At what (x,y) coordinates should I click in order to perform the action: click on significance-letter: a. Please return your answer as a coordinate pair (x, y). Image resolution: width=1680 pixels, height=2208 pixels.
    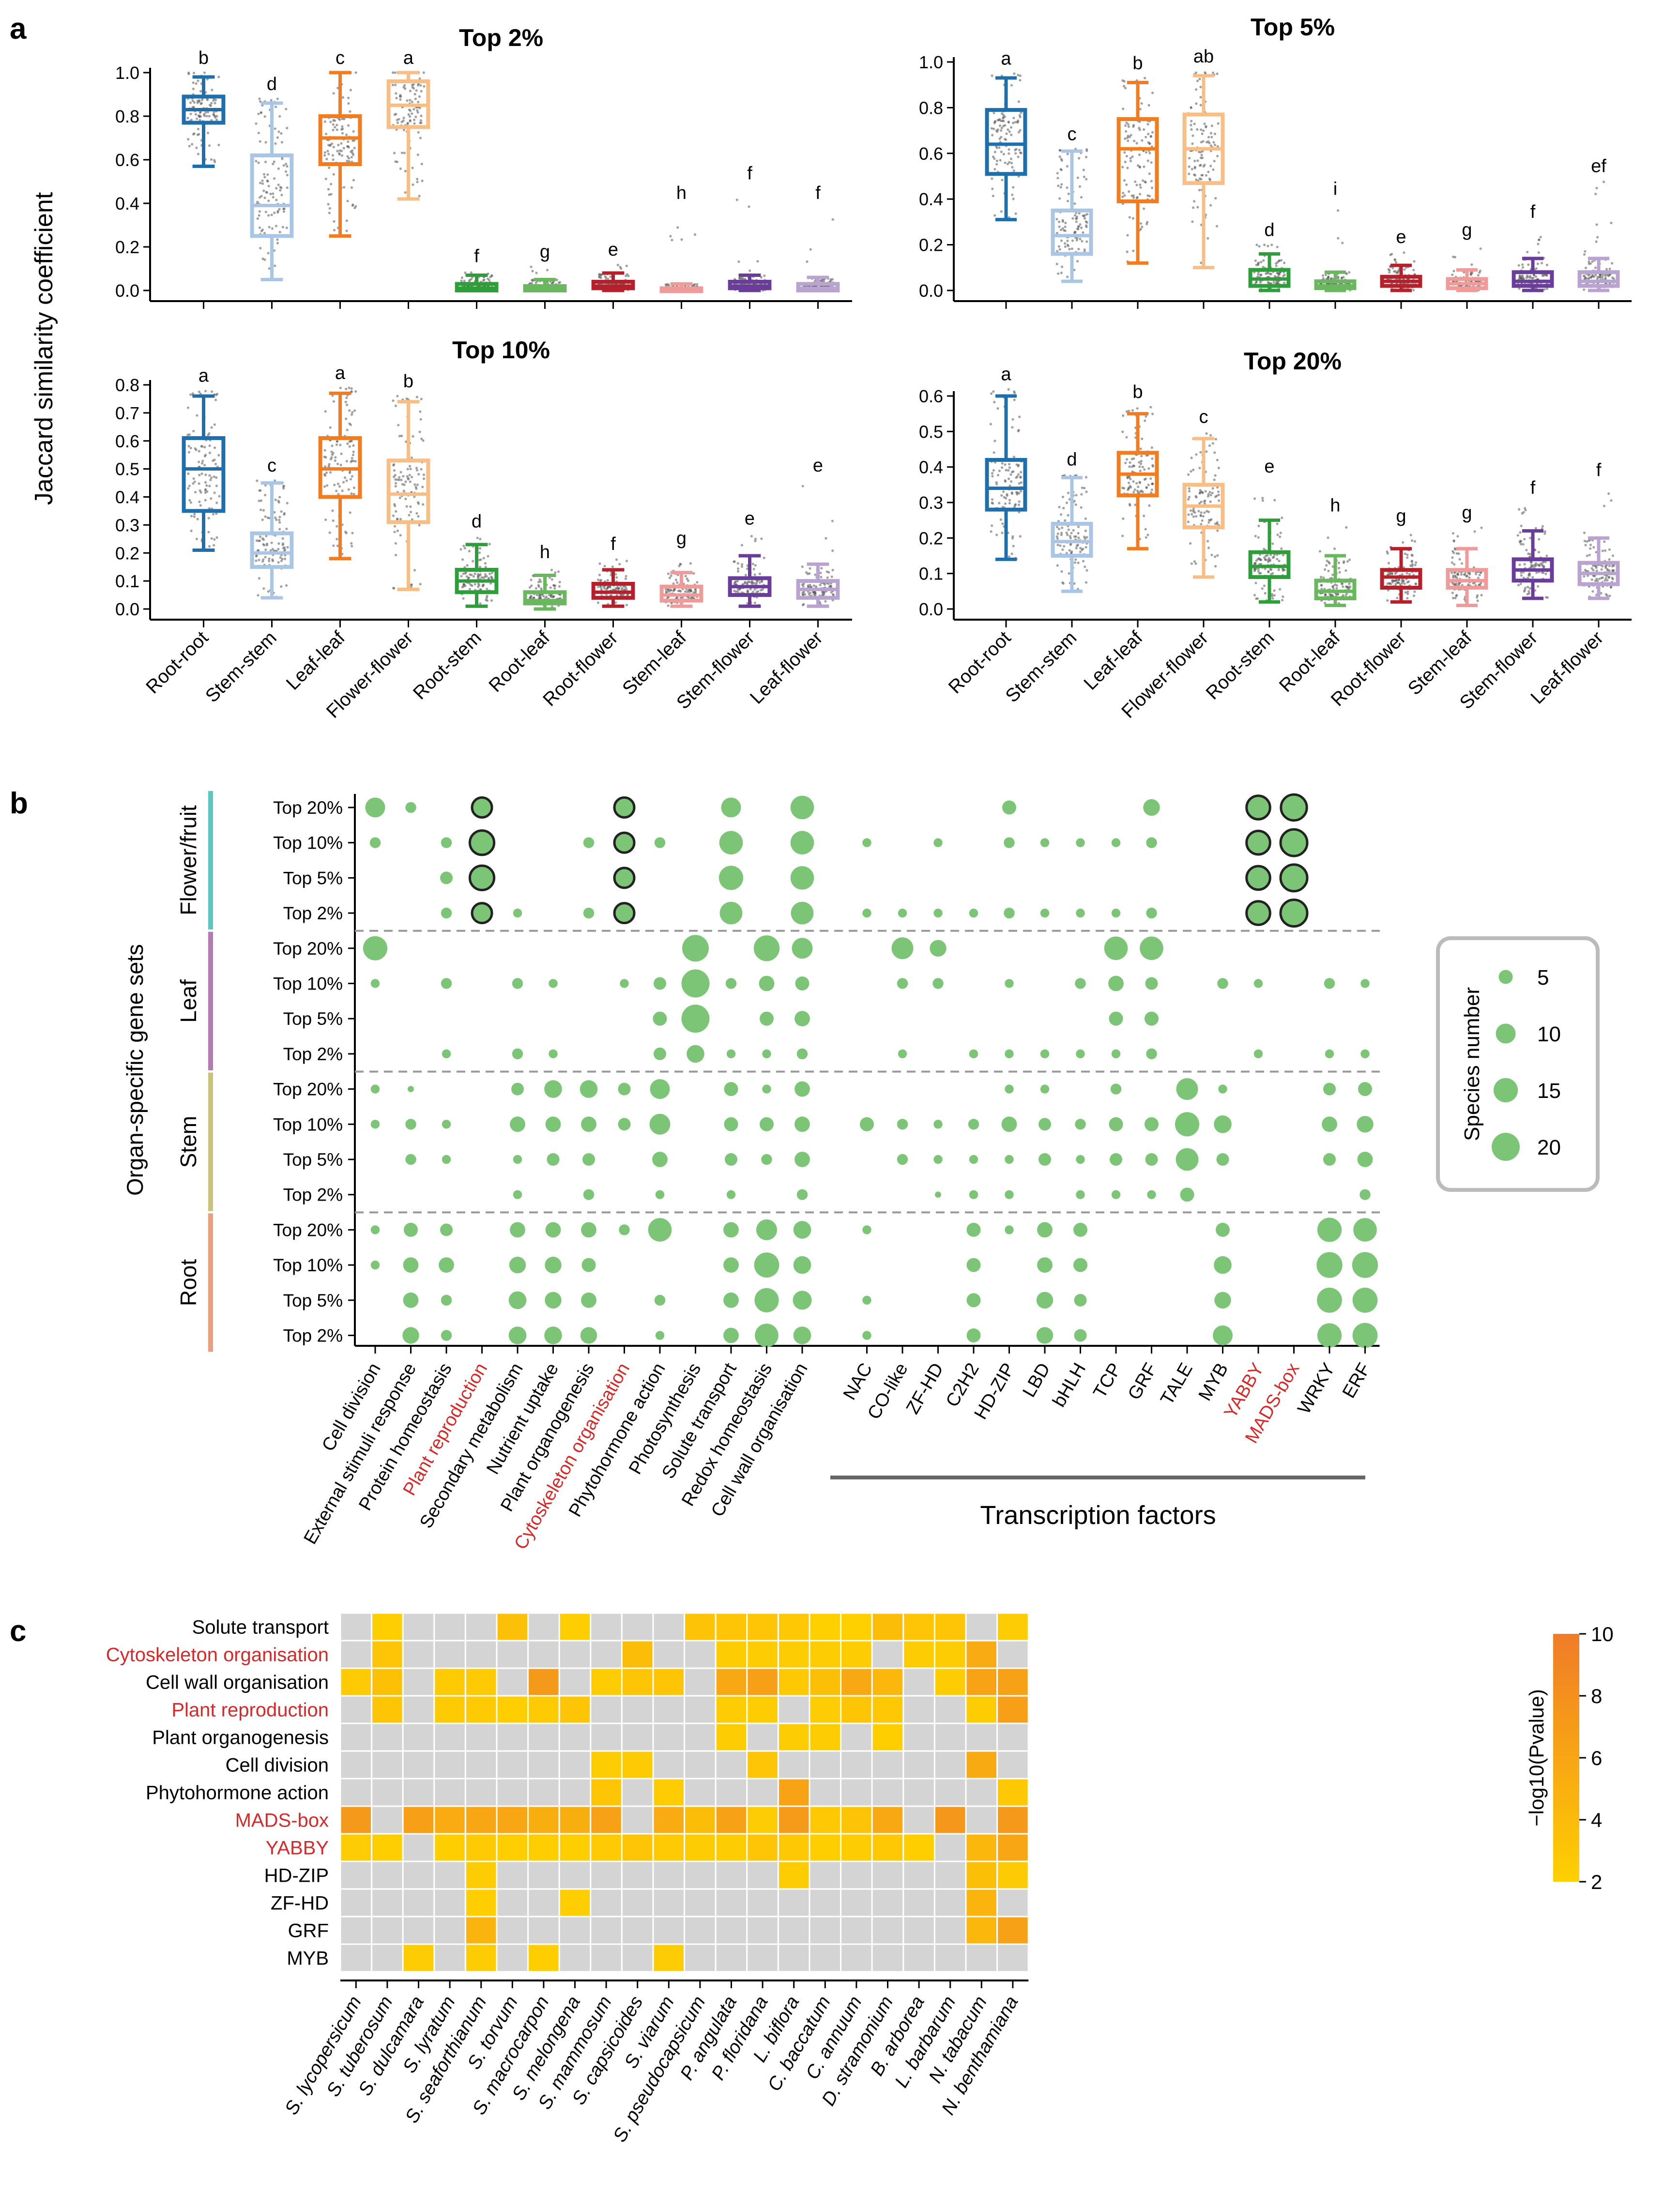
    Looking at the image, I should click on (1006, 59).